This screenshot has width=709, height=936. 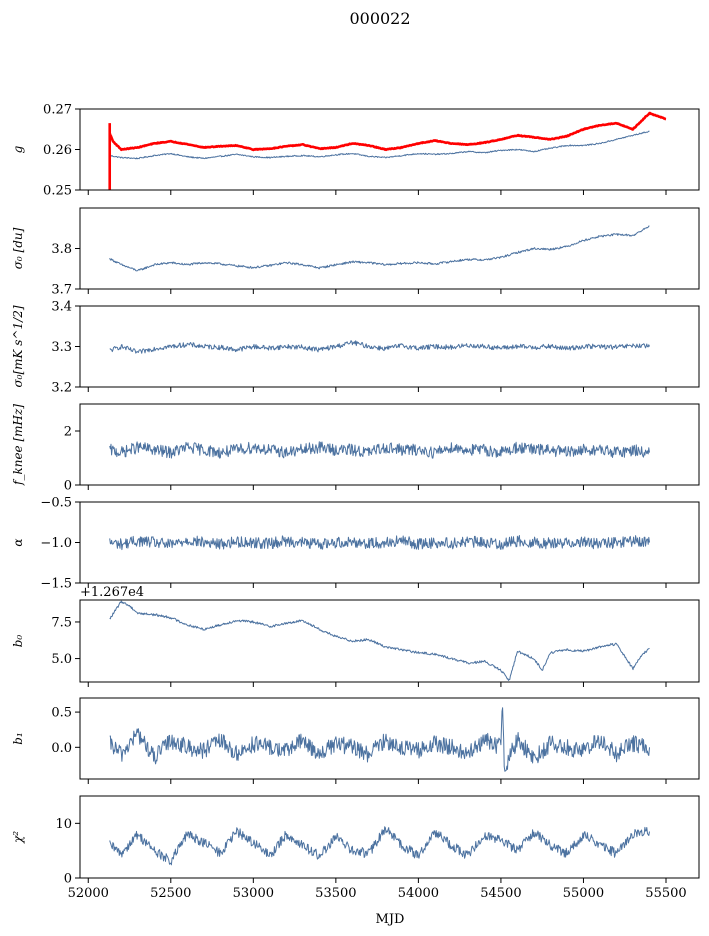 I want to click on x-tick-label: 55500, so click(x=665, y=893).